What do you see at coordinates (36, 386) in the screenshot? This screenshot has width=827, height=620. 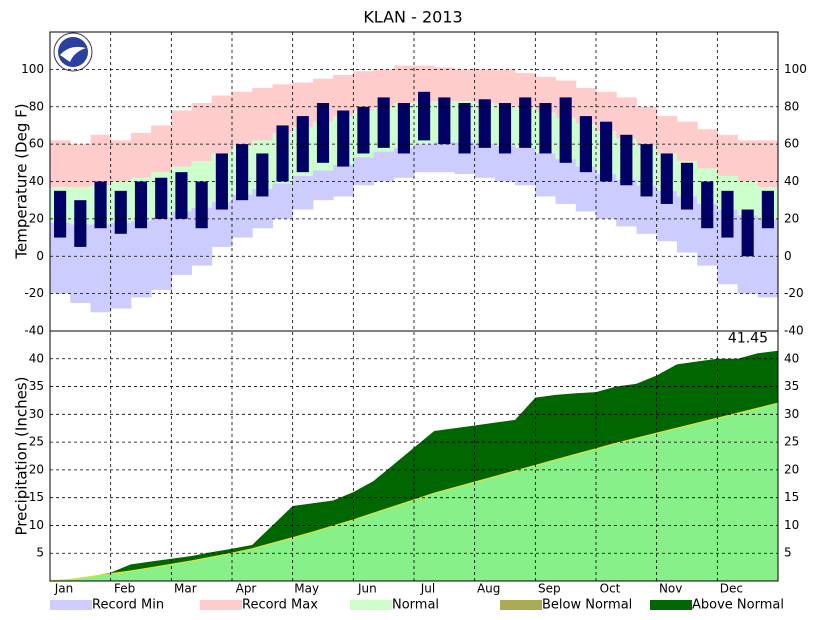 I see `y-tick-label: 35` at bounding box center [36, 386].